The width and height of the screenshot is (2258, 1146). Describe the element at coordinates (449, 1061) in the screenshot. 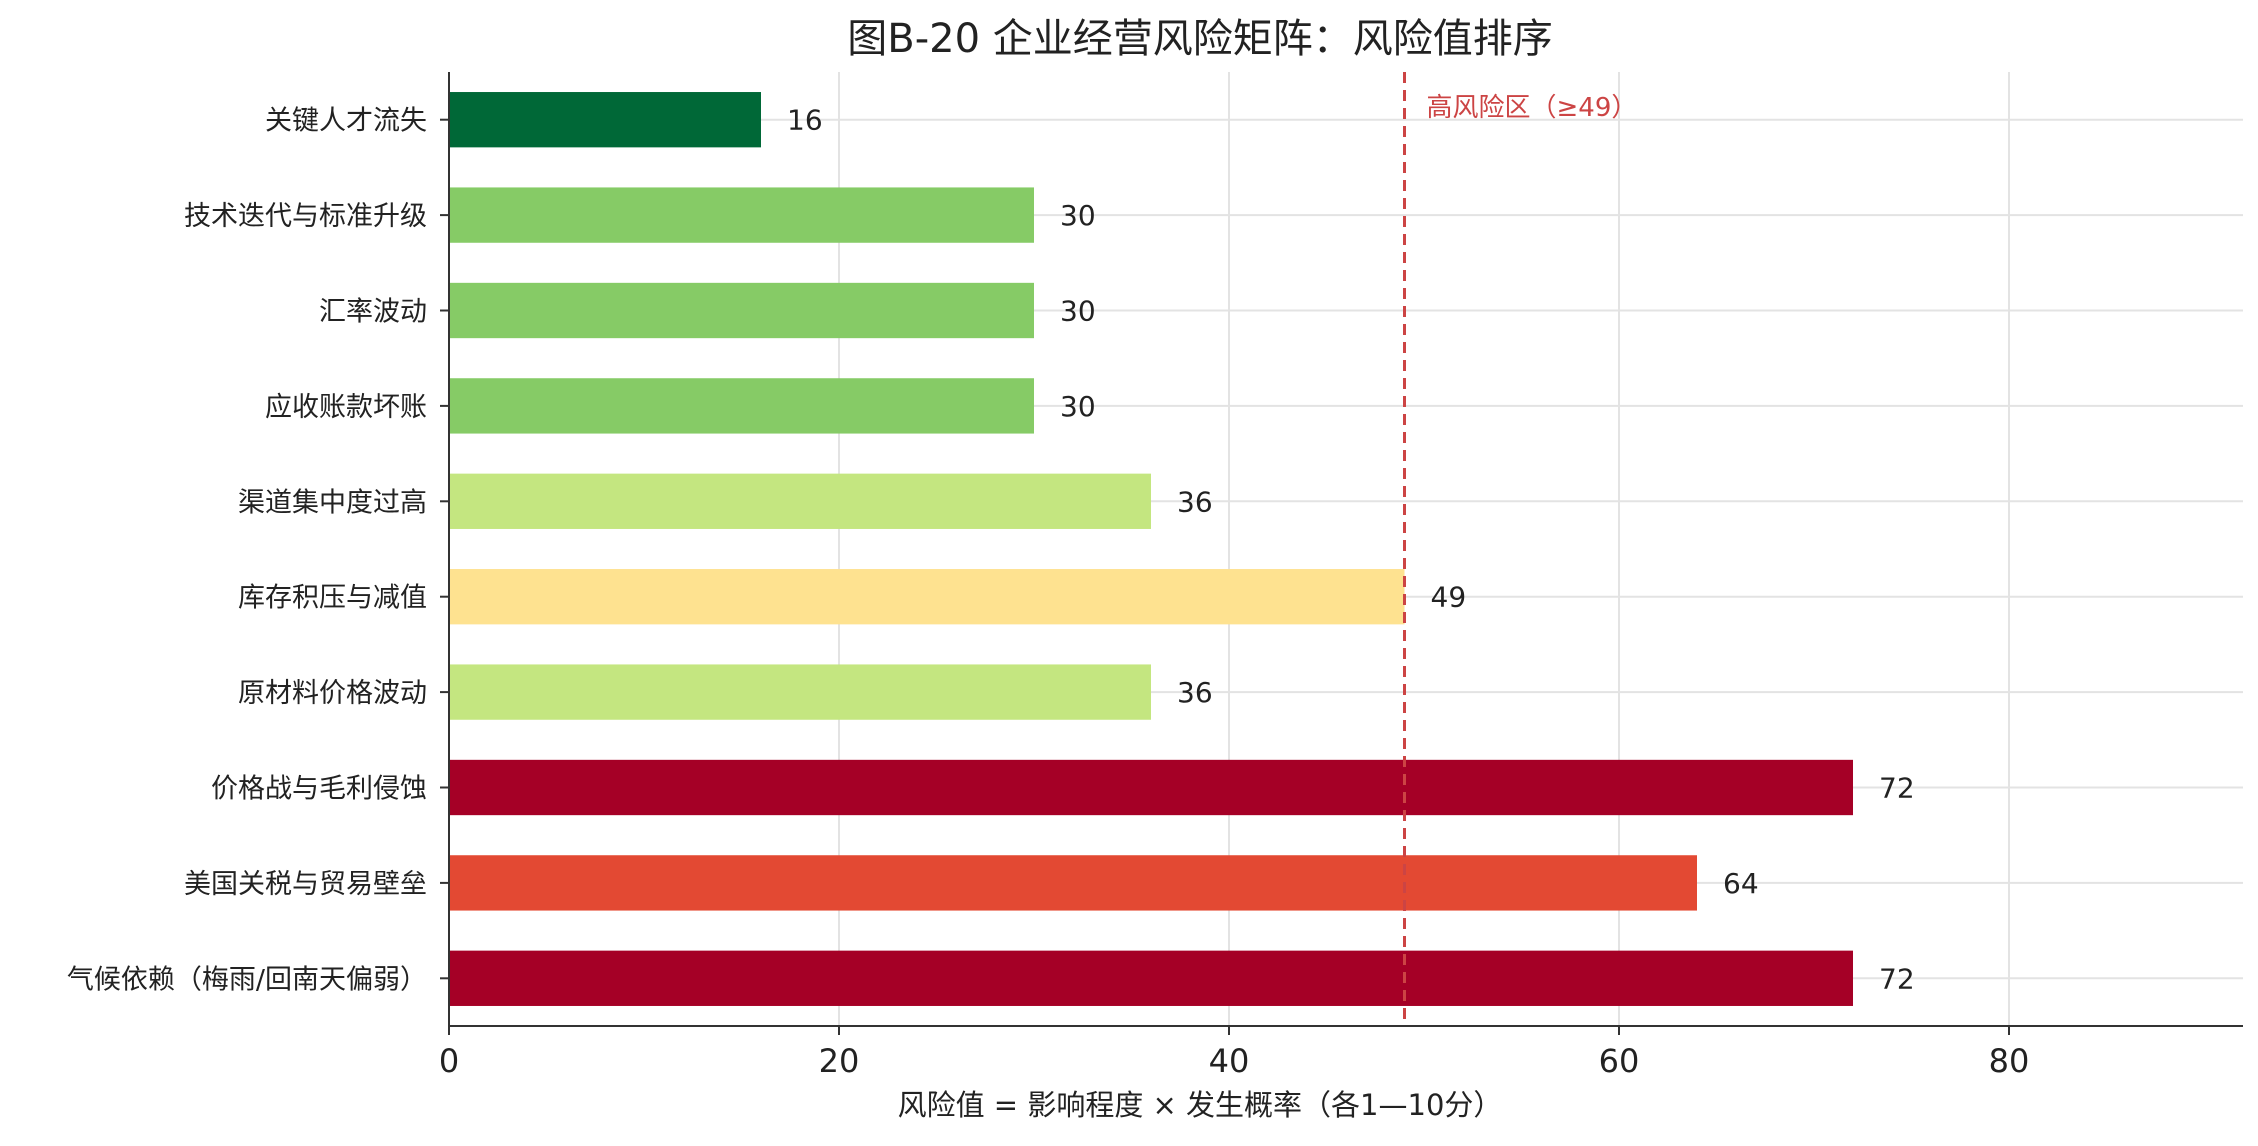

I see `x-tick-label: 0` at that location.